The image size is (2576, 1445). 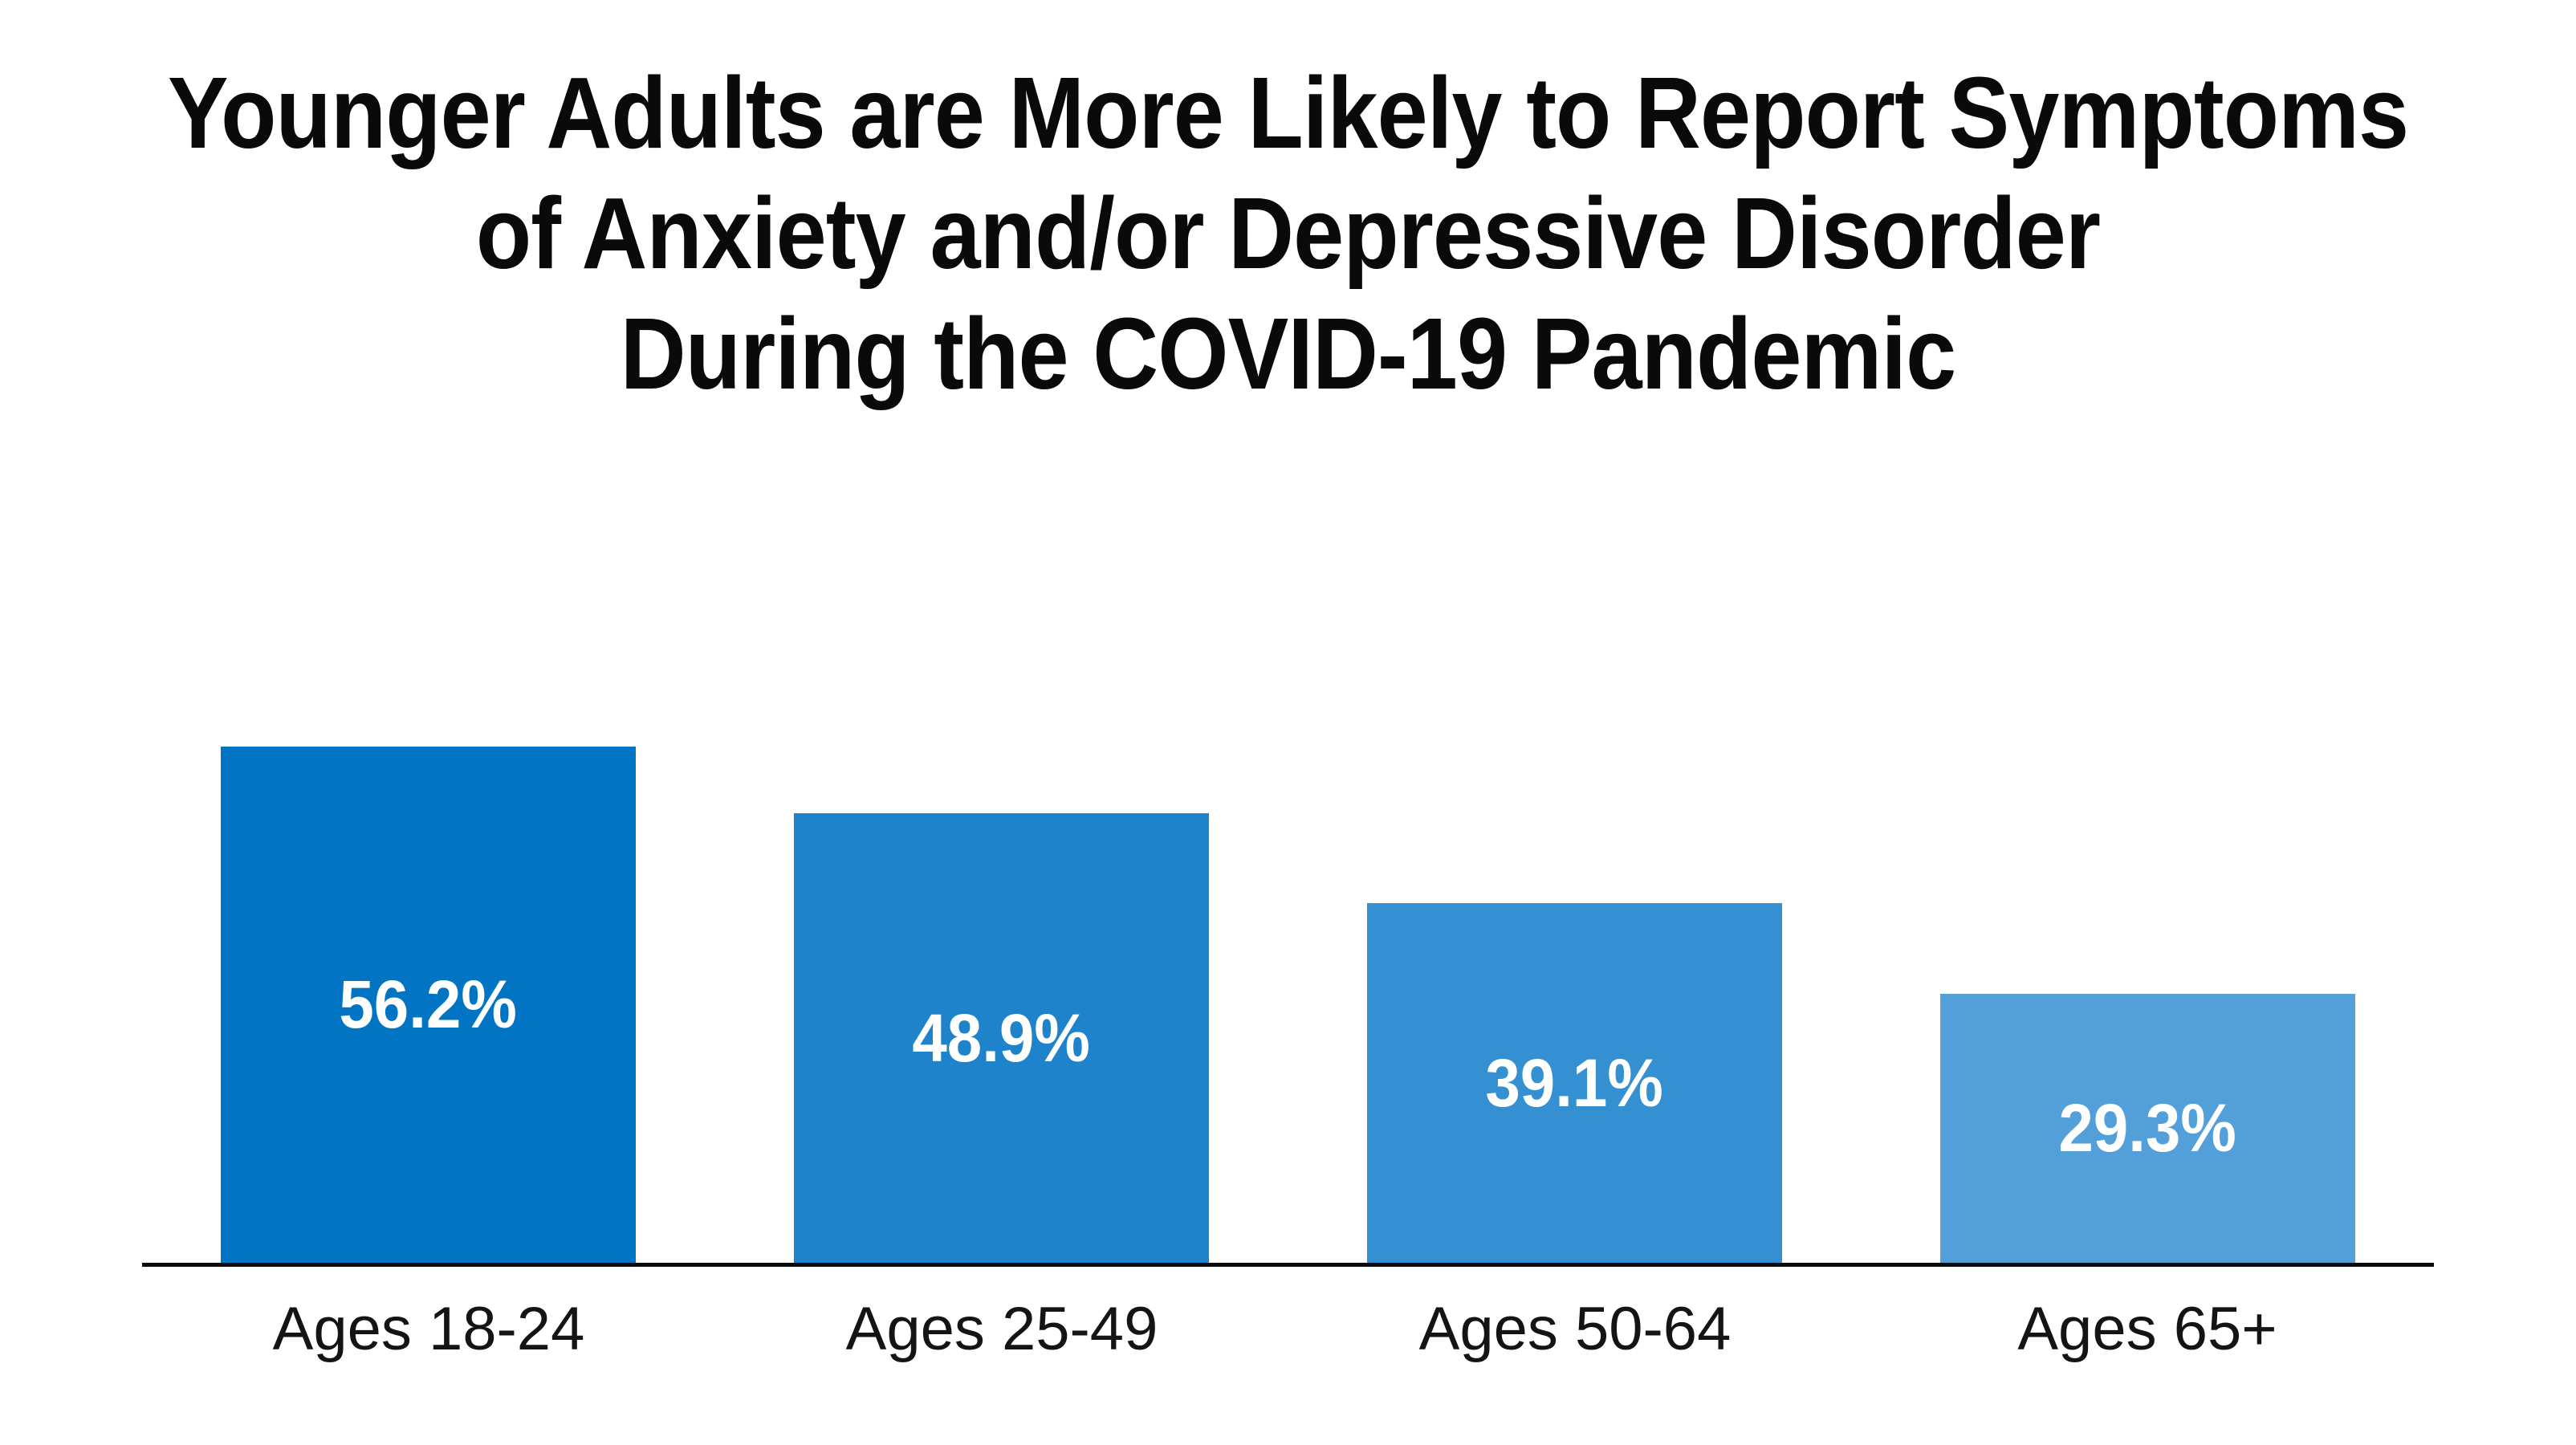 I want to click on bar-ages-25-49: 48.9%, so click(x=1001, y=1038).